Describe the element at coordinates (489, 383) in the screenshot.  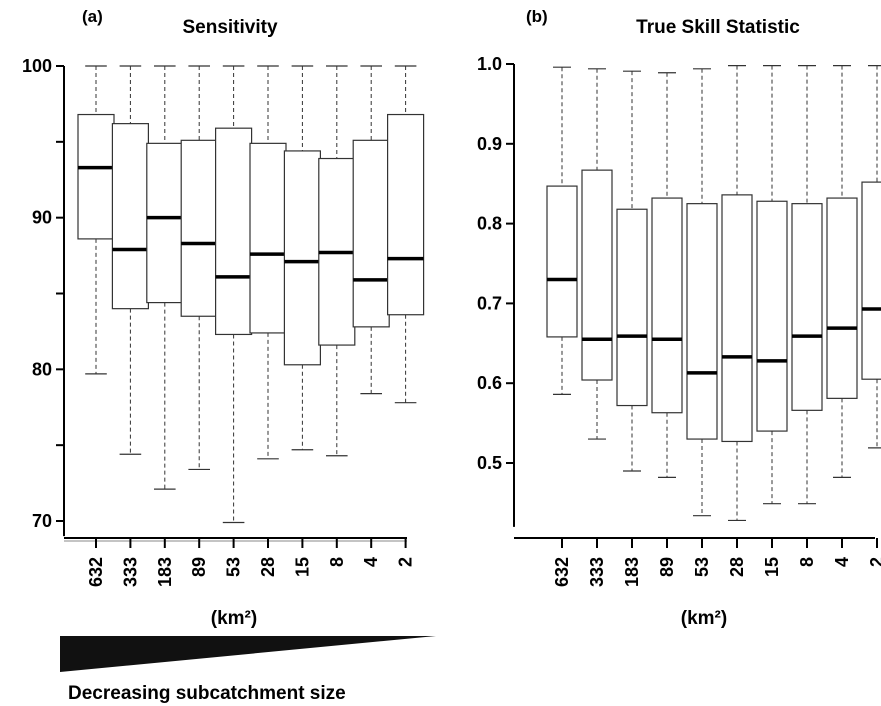
I see `y-tick-label: 0.6` at that location.